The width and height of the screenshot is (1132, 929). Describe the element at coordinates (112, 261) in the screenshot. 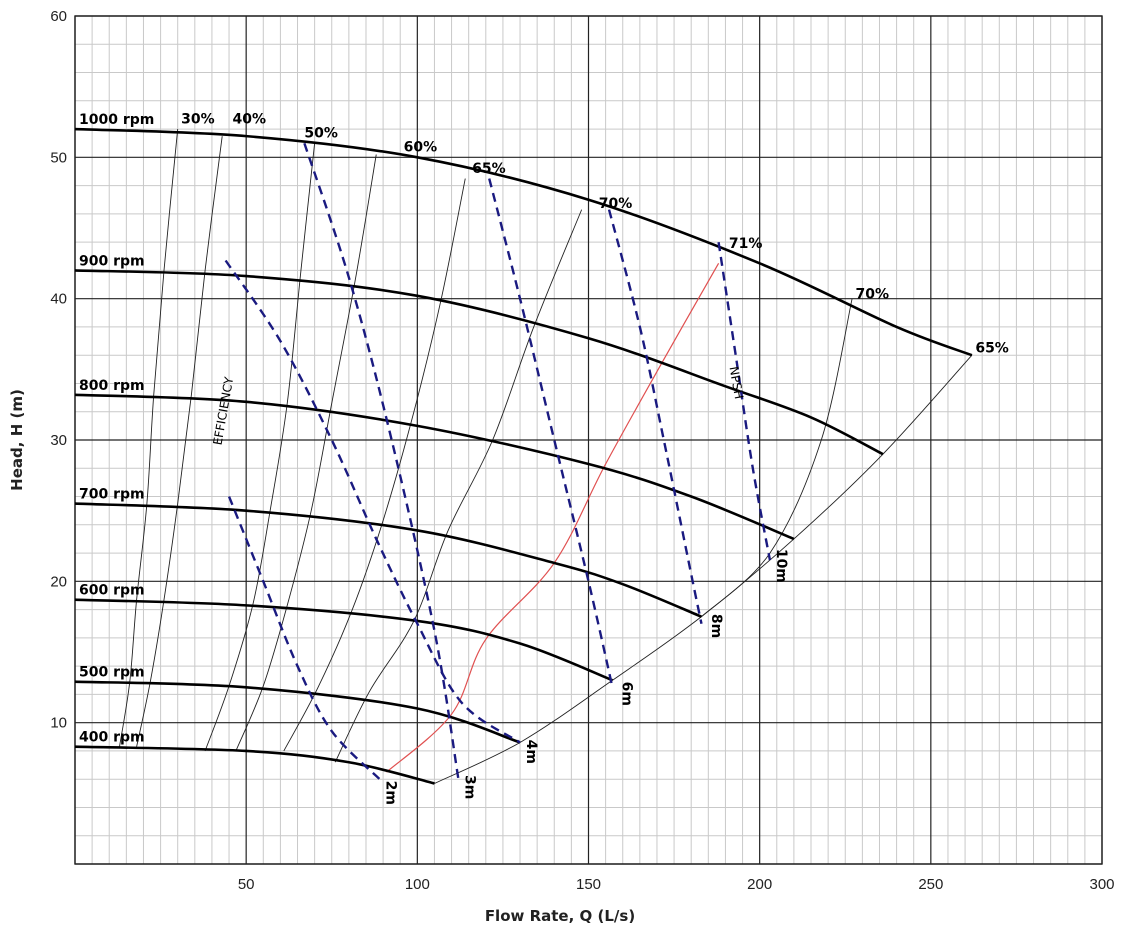

I see `speed-curve-label: 900 rpm` at that location.